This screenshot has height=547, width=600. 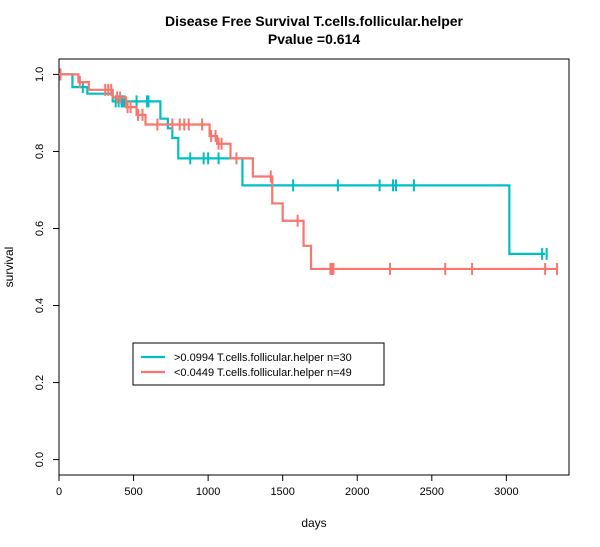 I want to click on chart-subtitle: Pvalue =0.614, so click(x=314, y=39).